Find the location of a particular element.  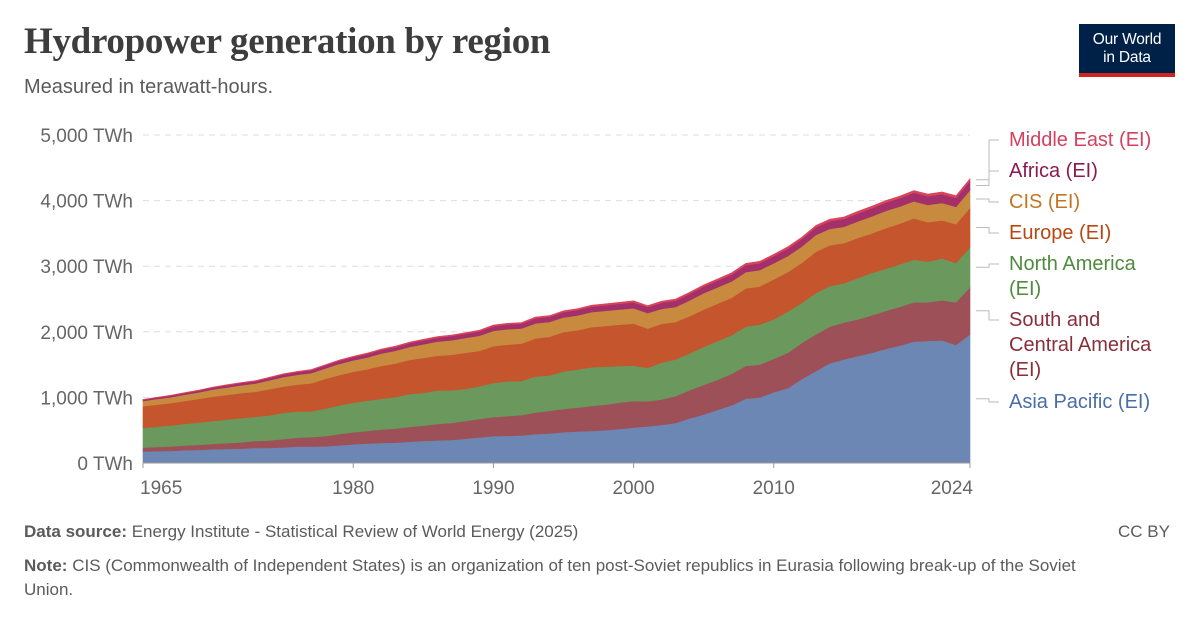

legend-label: North America (EI) is located at coordinates (1073, 276).